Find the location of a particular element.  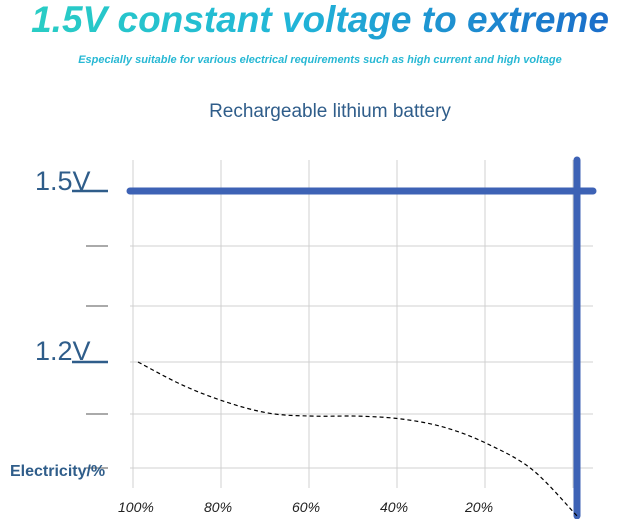

x-tick-label: 80% is located at coordinates (218, 507).